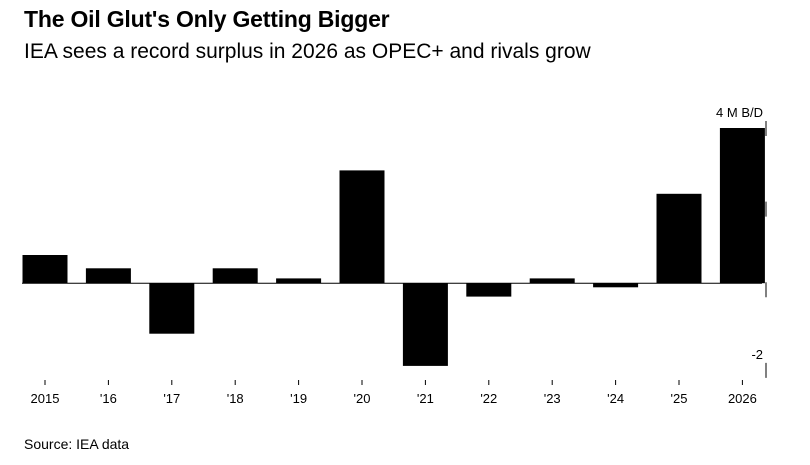 The height and width of the screenshot is (465, 810). What do you see at coordinates (394, 393) in the screenshot?
I see `x-axis: 2015 '16 '17 '18 '19 '20 '21 '22 '23 '24 '25 2026` at bounding box center [394, 393].